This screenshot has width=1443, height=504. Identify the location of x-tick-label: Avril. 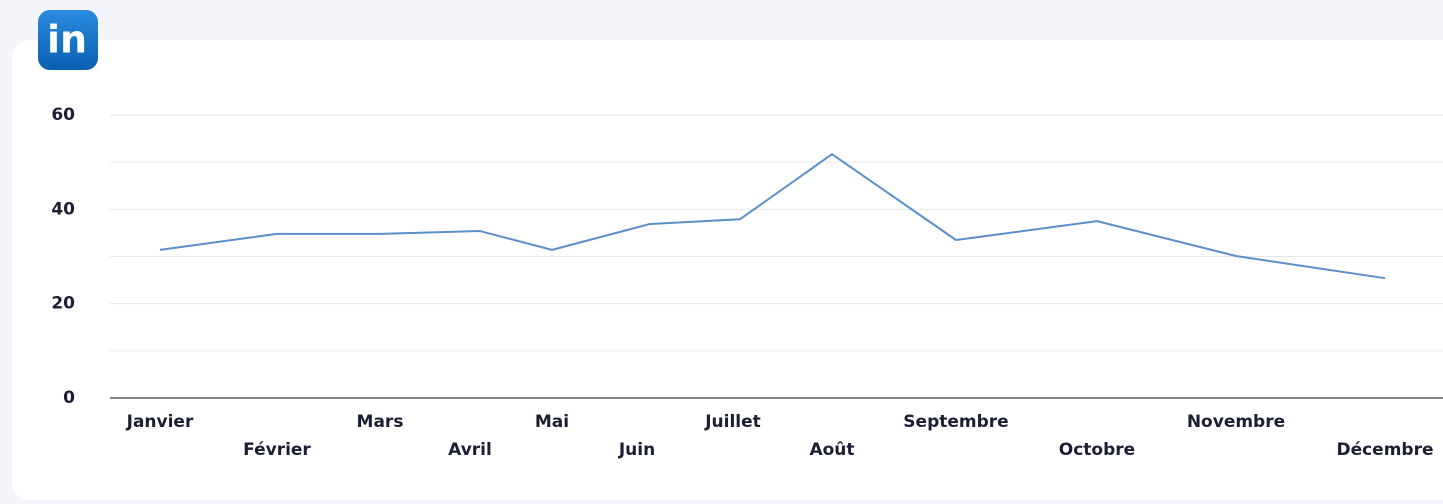
(470, 450).